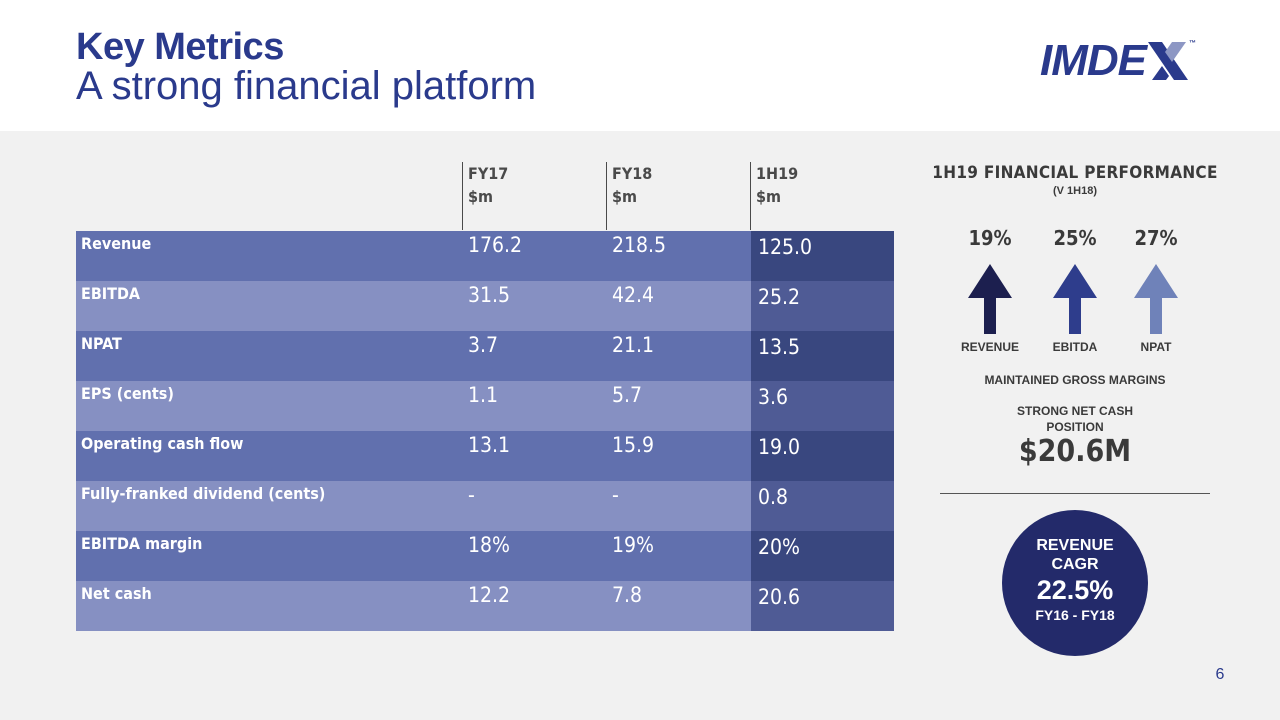 The width and height of the screenshot is (1280, 720). Describe the element at coordinates (779, 297) in the screenshot. I see `cell-1h19: 25.2` at that location.